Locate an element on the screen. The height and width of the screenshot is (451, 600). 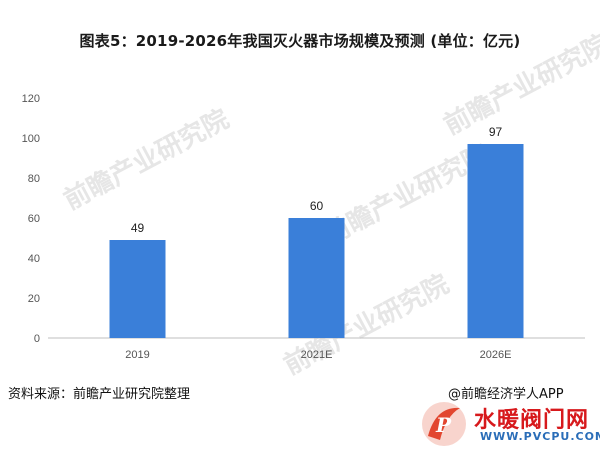
data-label: 49 is located at coordinates (138, 228).